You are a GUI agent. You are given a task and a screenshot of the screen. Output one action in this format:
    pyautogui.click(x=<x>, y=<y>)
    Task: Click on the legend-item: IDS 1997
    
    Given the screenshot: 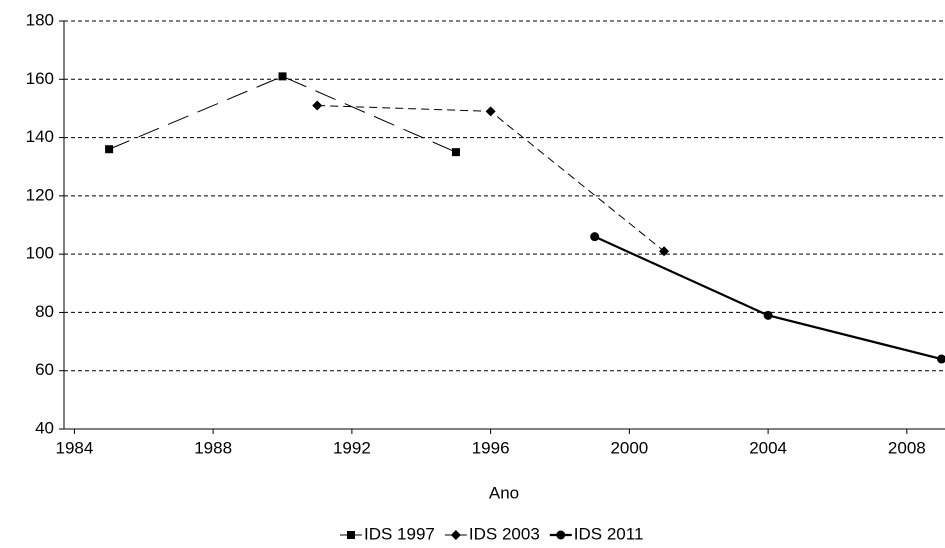 What is the action you would take?
    pyautogui.click(x=387, y=533)
    